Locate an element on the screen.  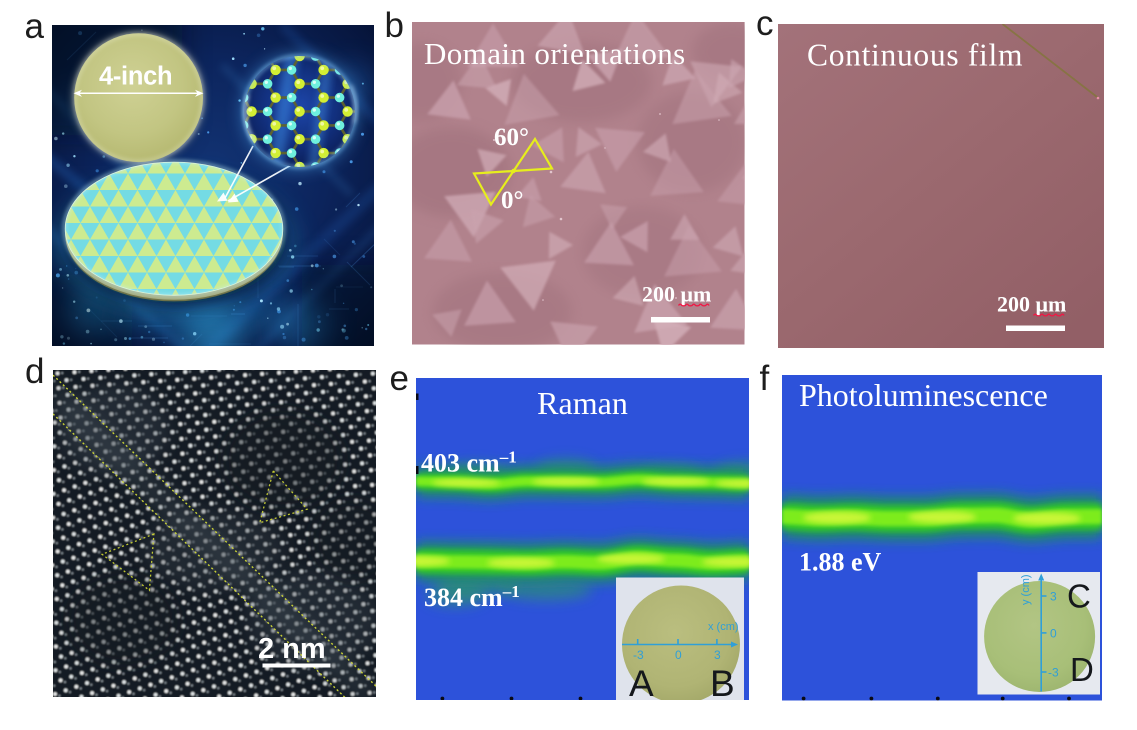
svg-text: 4-inch is located at coordinates (135, 76).